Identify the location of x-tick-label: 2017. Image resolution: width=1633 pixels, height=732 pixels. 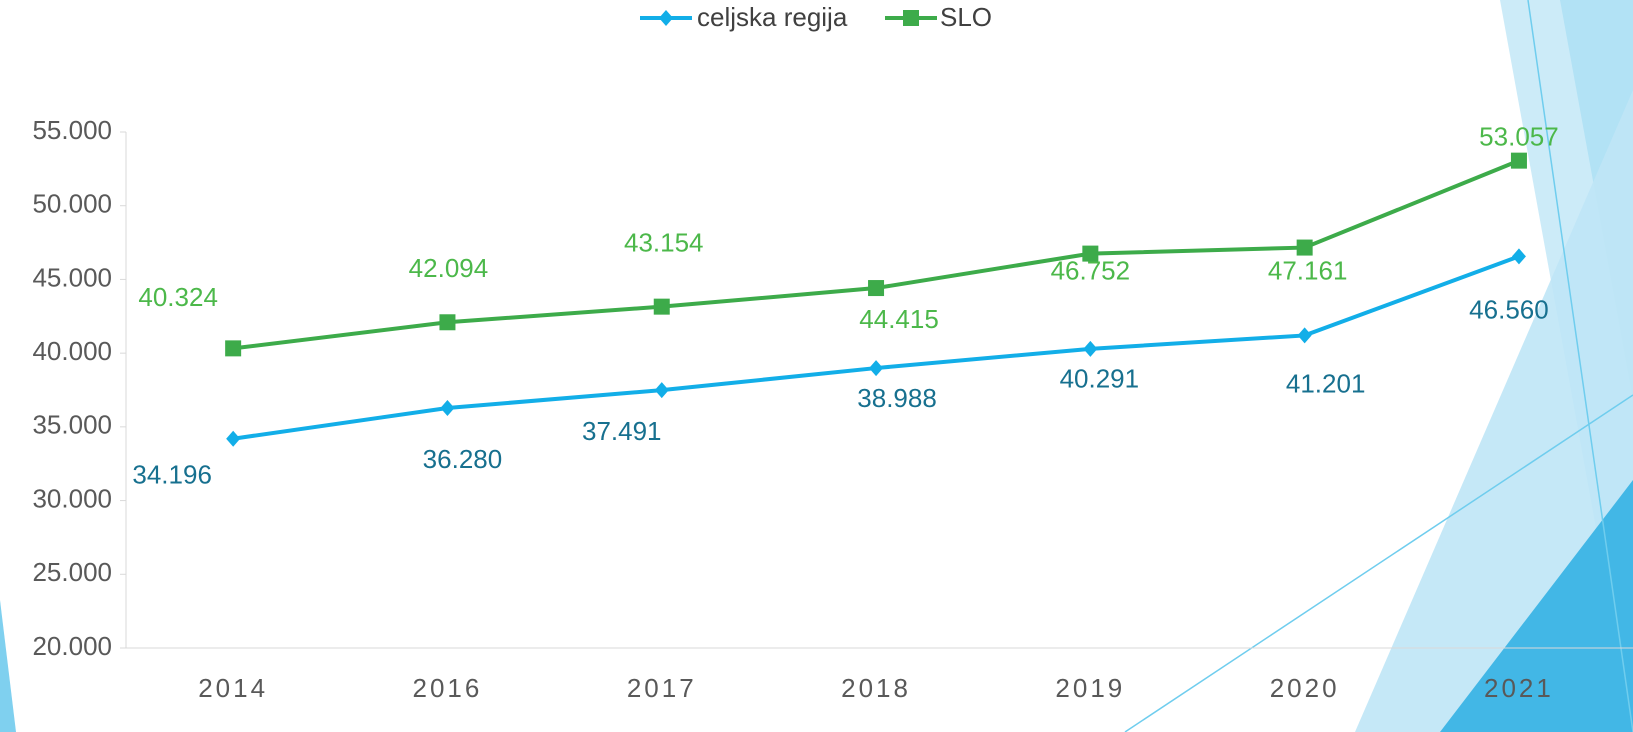
(662, 688).